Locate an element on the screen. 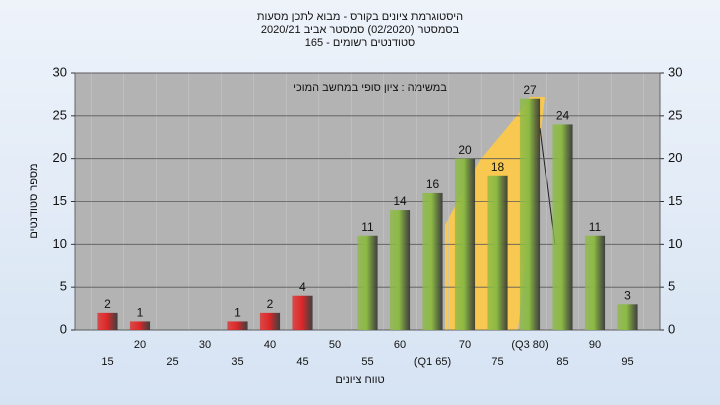  y2-tick-label: 0 is located at coordinates (671, 328).